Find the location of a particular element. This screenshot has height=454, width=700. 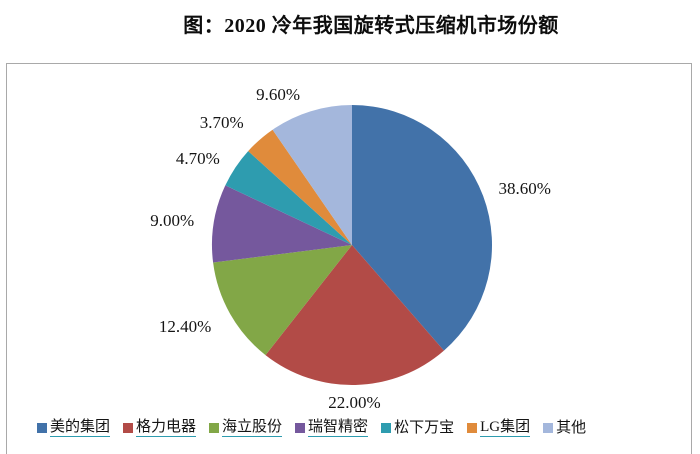

legend-item-格力电器: 格力电器 is located at coordinates (160, 428).